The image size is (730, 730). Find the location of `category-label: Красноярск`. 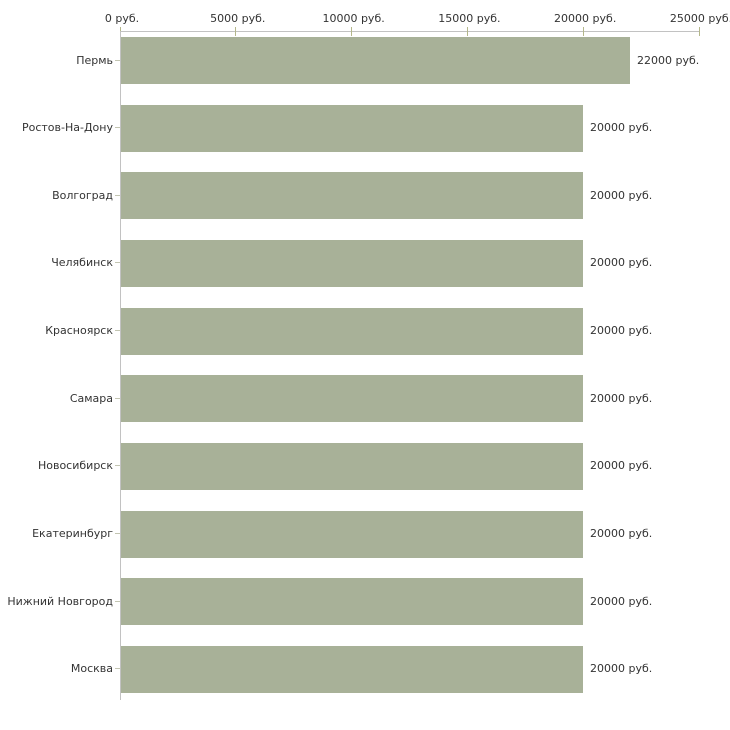

category-label: Красноярск is located at coordinates (79, 331).